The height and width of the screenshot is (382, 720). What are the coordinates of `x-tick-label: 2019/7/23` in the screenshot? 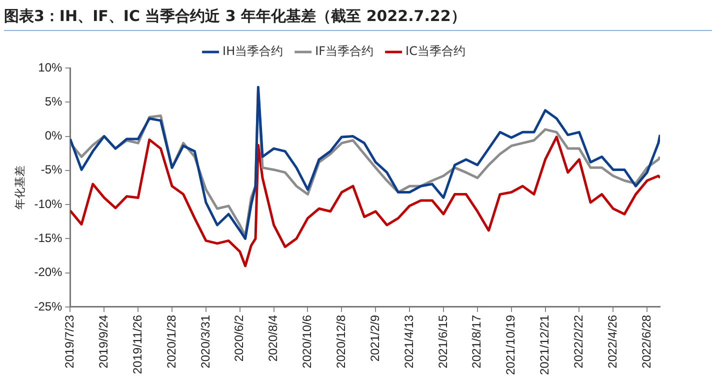 It's located at (69, 341).